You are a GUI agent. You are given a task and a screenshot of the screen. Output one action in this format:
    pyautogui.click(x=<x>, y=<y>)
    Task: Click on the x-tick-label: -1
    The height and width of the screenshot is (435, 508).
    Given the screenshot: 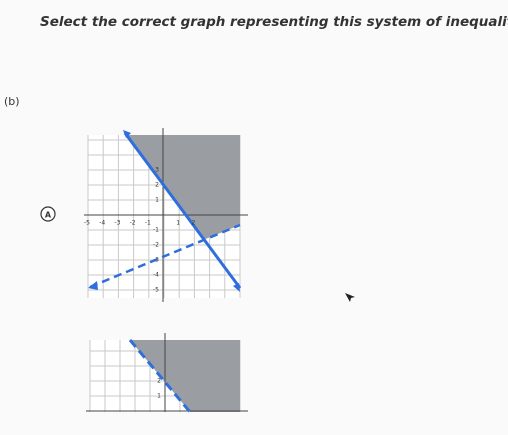 What is the action you would take?
    pyautogui.click(x=148, y=223)
    